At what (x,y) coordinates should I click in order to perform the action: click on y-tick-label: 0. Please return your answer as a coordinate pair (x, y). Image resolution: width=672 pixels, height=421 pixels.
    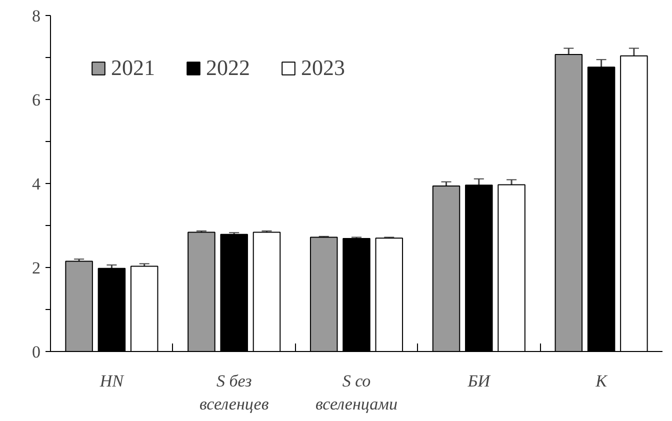
    Looking at the image, I should click on (36, 352).